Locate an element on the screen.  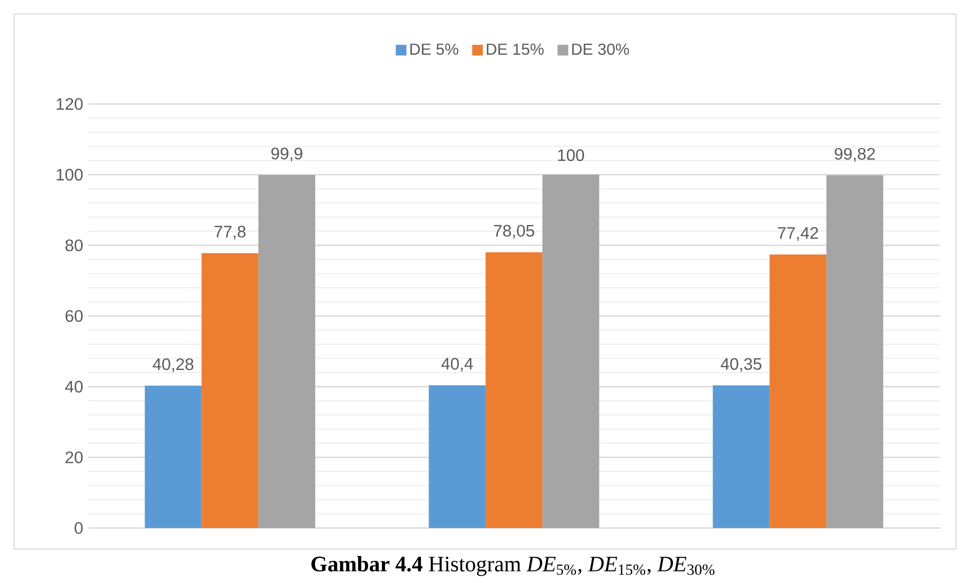
data-label: 77,42 is located at coordinates (798, 234).